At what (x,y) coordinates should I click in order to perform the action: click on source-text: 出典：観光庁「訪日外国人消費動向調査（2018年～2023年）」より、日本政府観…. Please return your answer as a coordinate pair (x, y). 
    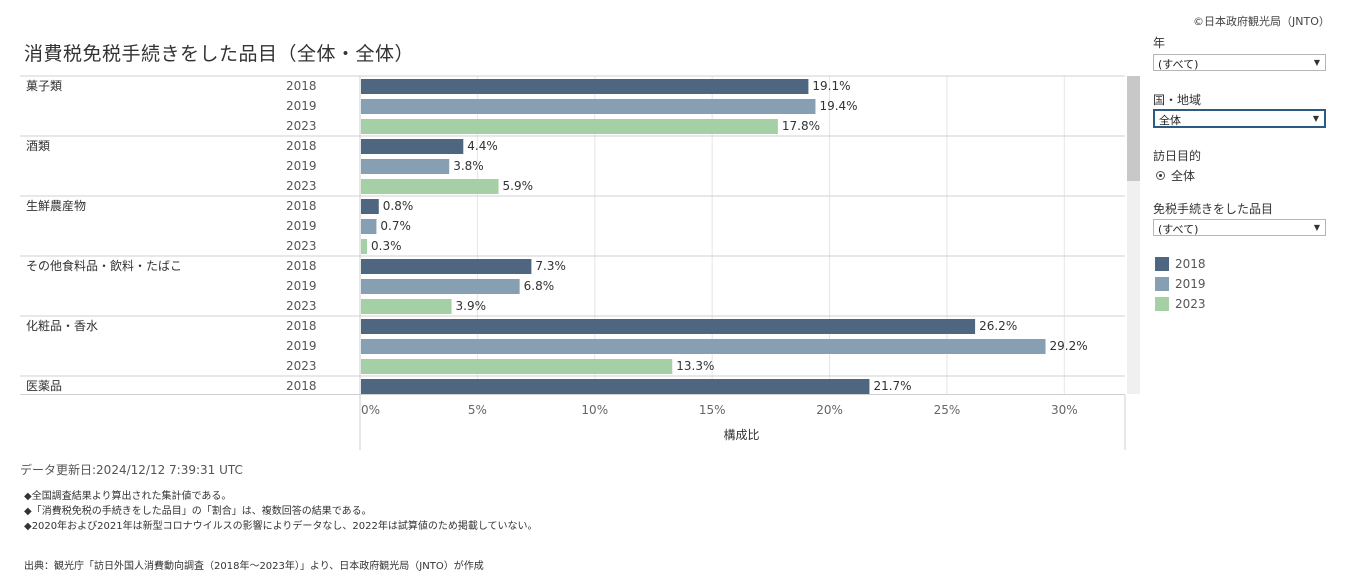
    Looking at the image, I should click on (254, 566).